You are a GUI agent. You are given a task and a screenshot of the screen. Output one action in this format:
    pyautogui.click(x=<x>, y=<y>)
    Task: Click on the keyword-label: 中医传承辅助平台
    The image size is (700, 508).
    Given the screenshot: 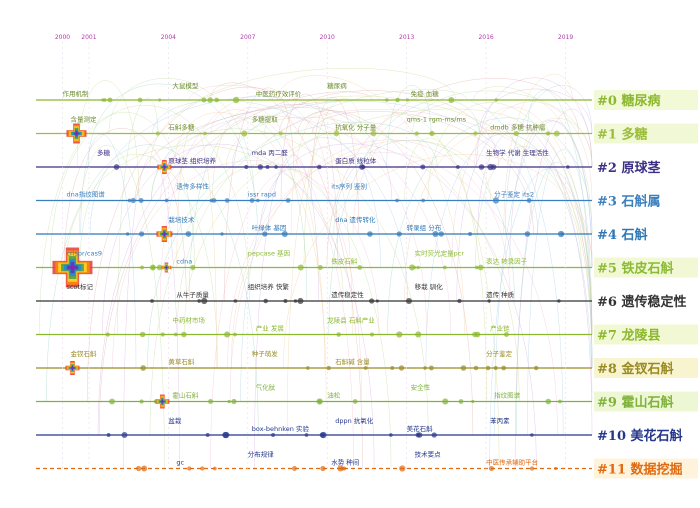 What is the action you would take?
    pyautogui.click(x=512, y=462)
    